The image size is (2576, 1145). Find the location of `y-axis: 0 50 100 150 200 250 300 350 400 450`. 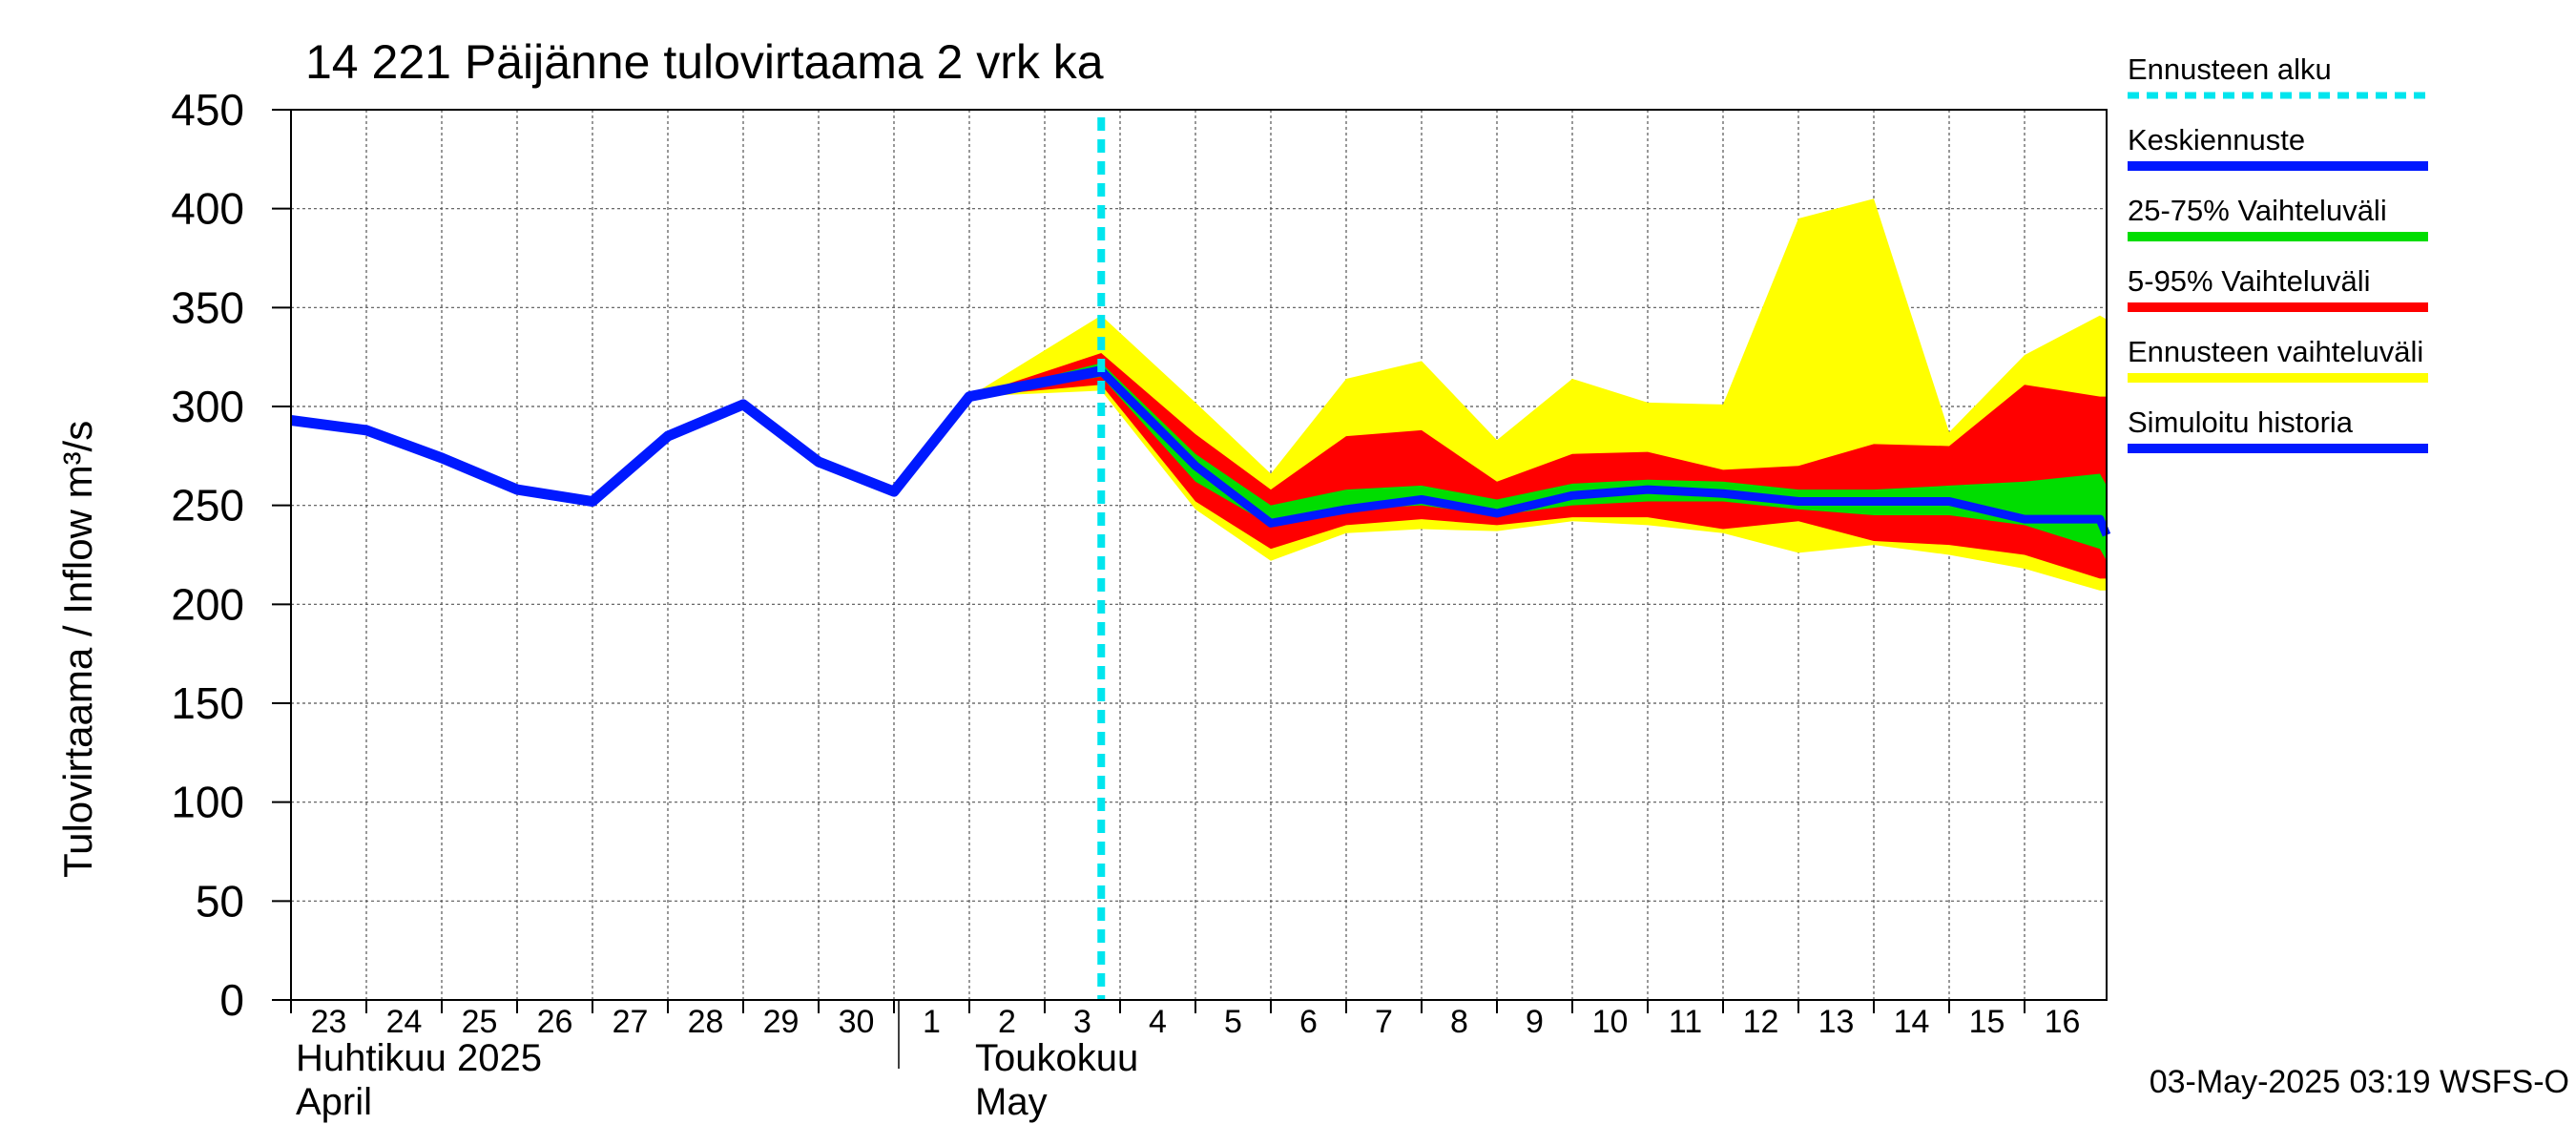

y-axis: 0 50 100 150 200 250 300 350 400 450 is located at coordinates (231, 555).